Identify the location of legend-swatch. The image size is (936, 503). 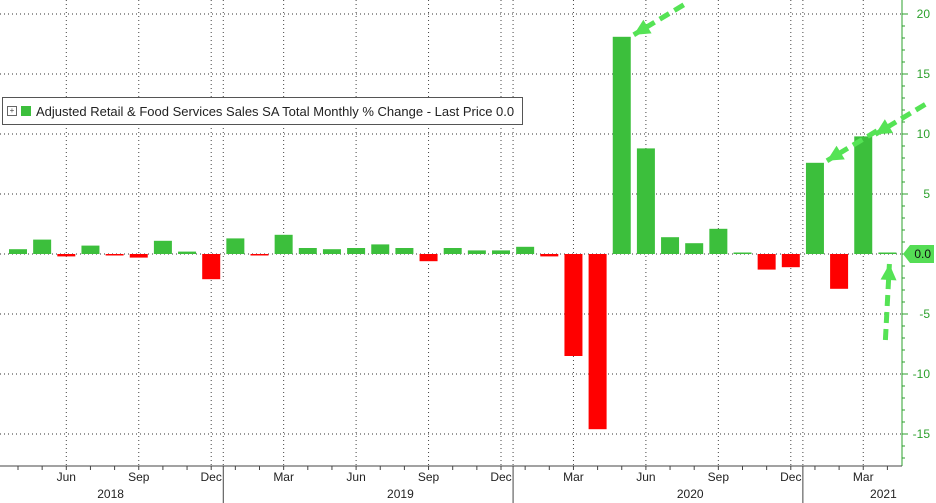
(26, 111).